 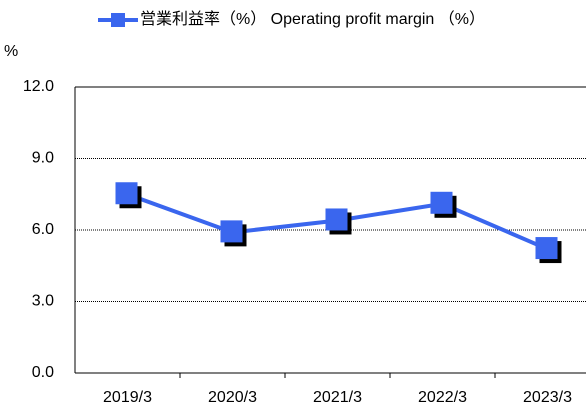 What do you see at coordinates (127, 397) in the screenshot?
I see `x-tick-label: 2019/3` at bounding box center [127, 397].